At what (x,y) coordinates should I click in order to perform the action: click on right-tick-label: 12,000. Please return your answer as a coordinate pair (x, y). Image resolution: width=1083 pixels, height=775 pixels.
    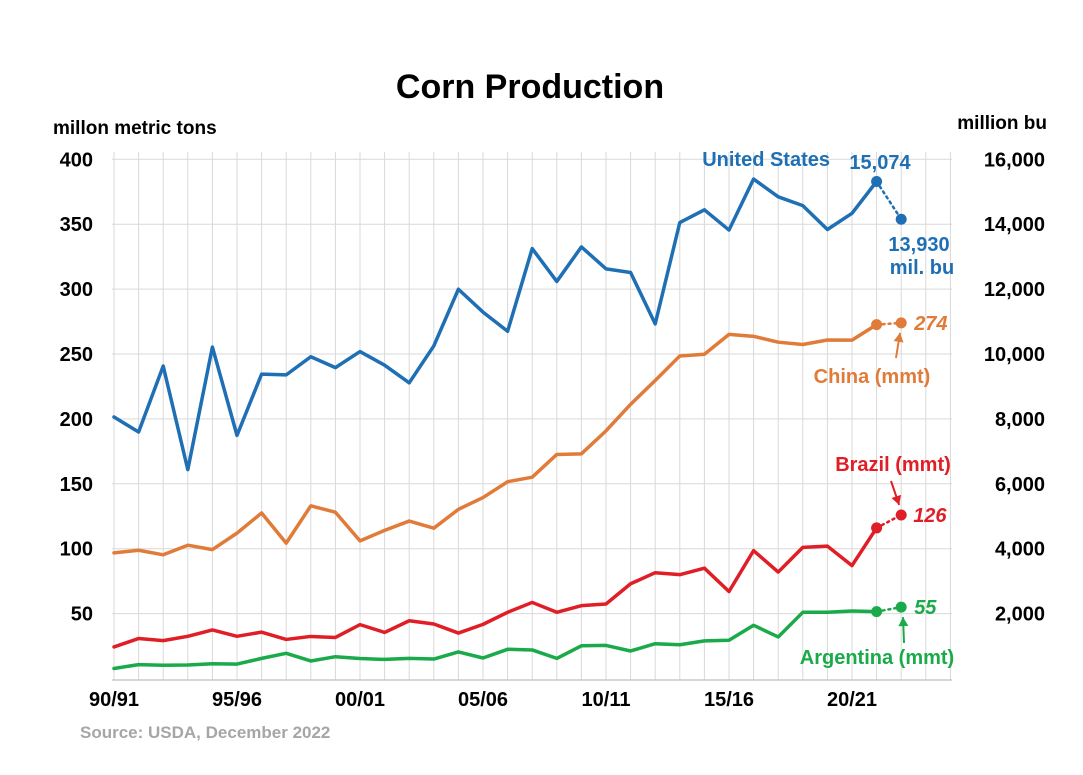
    Looking at the image, I should click on (1014, 290).